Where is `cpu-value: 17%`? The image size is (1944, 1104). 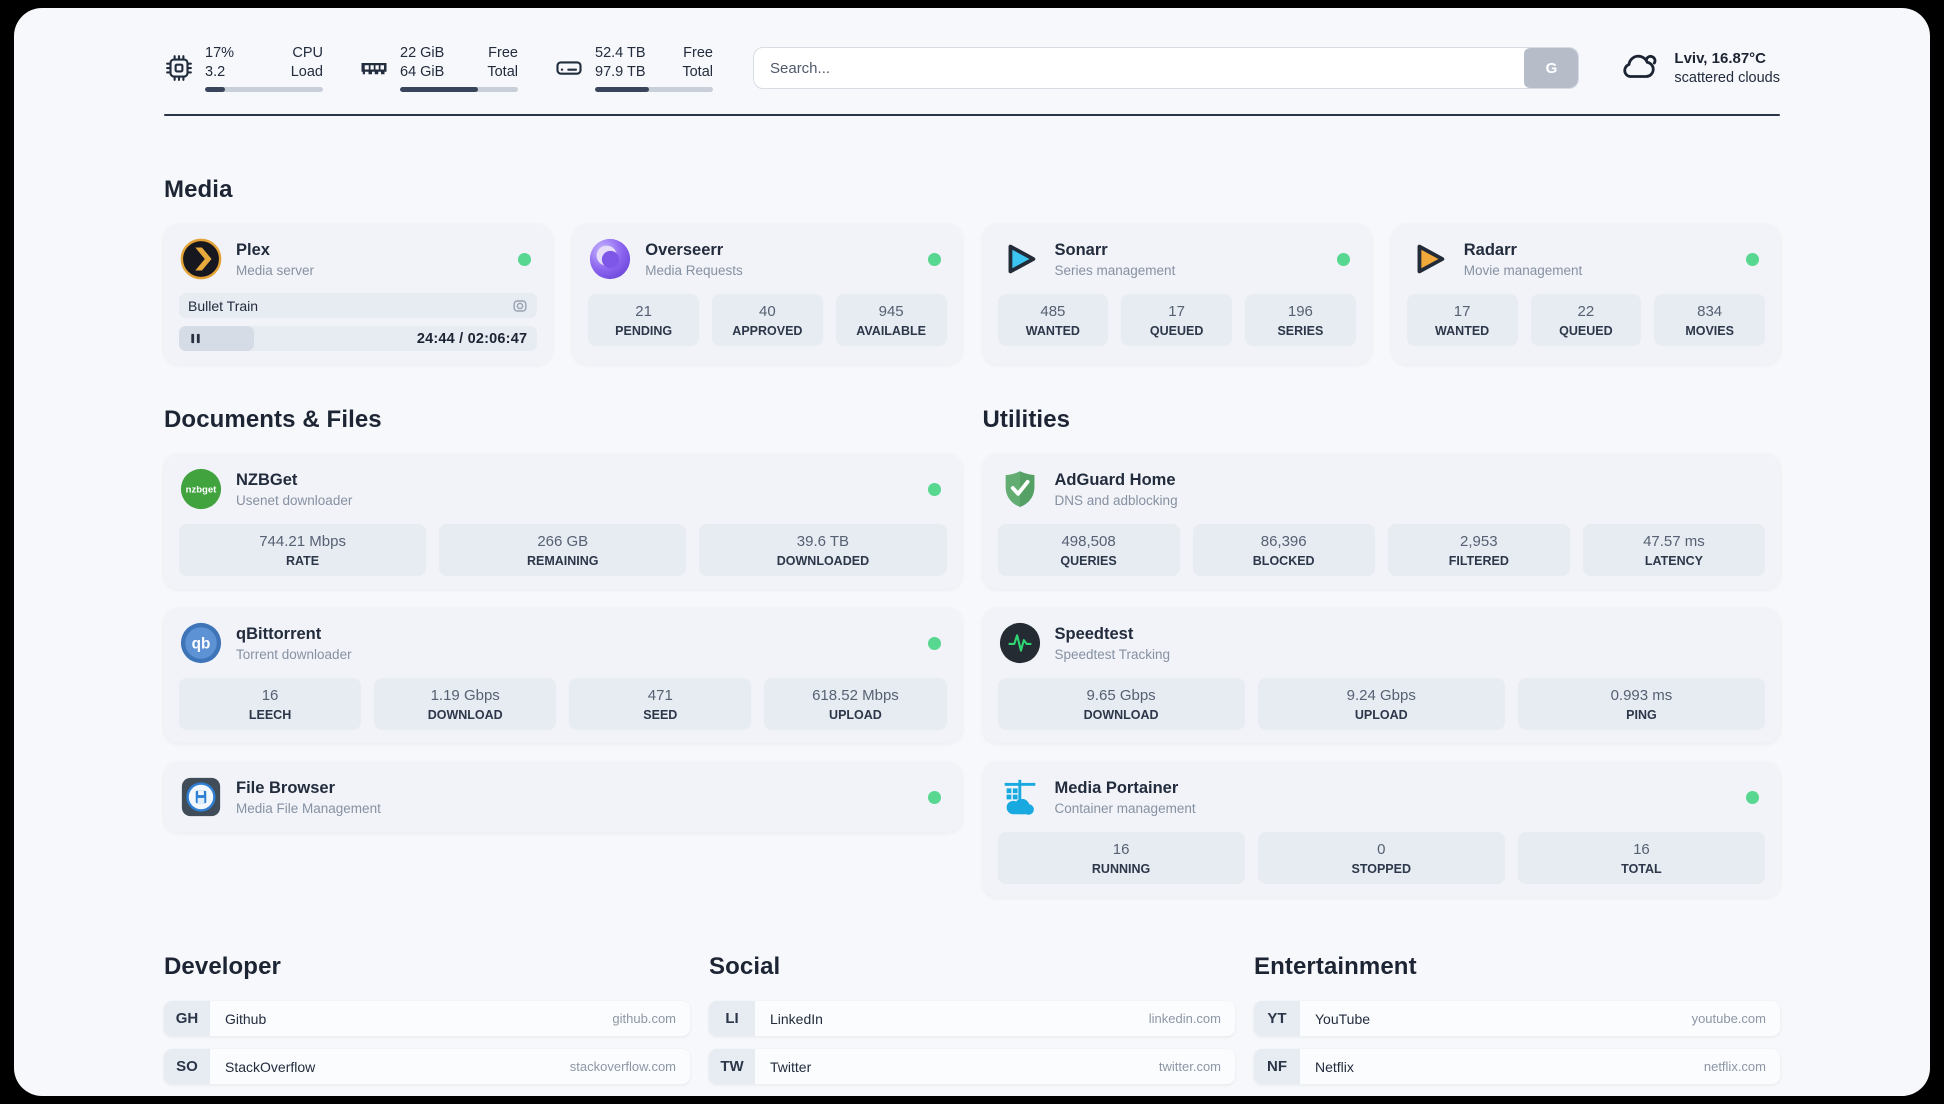 cpu-value: 17% is located at coordinates (220, 53).